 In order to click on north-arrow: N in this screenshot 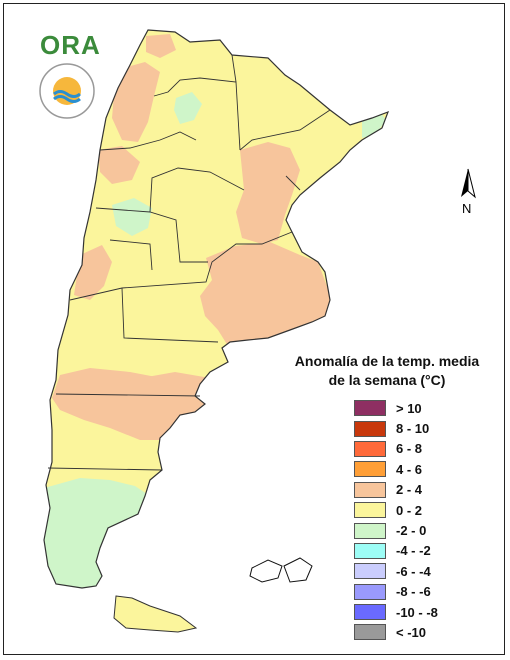, I will do `click(468, 192)`.